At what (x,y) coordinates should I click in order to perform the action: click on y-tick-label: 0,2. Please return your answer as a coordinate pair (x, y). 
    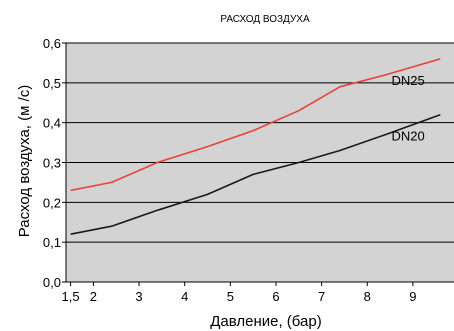
    Looking at the image, I should click on (52, 202).